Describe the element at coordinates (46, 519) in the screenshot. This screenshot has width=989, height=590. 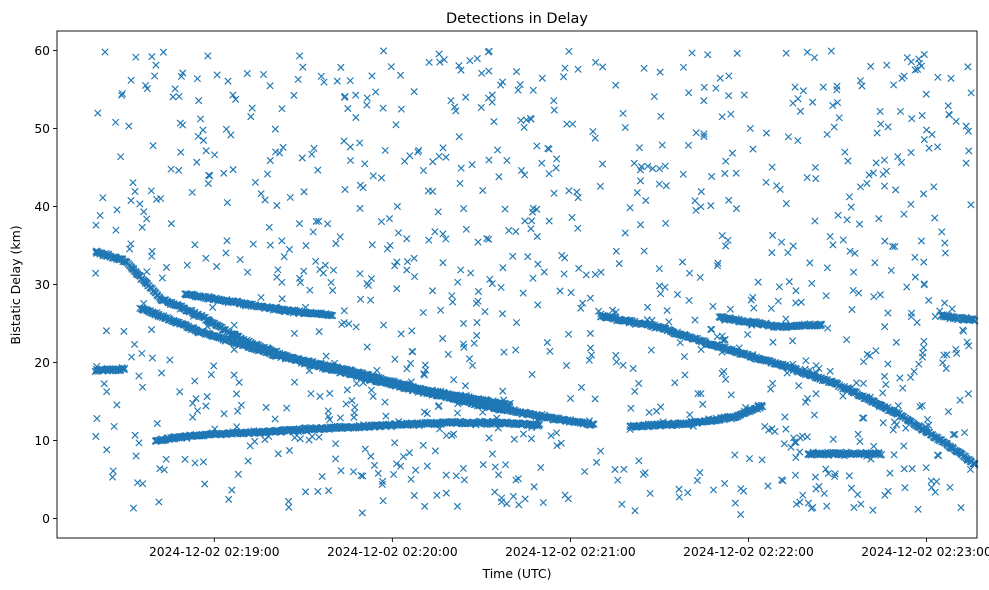
I see `y-tick-label: 0` at that location.